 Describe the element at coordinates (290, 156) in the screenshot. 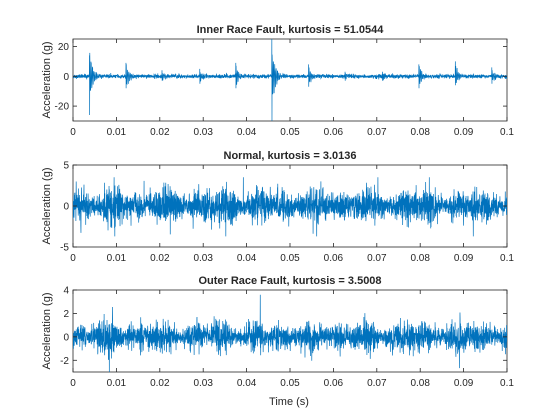

I see `subplot-title: Normal, kurtosis = 3.0136` at that location.